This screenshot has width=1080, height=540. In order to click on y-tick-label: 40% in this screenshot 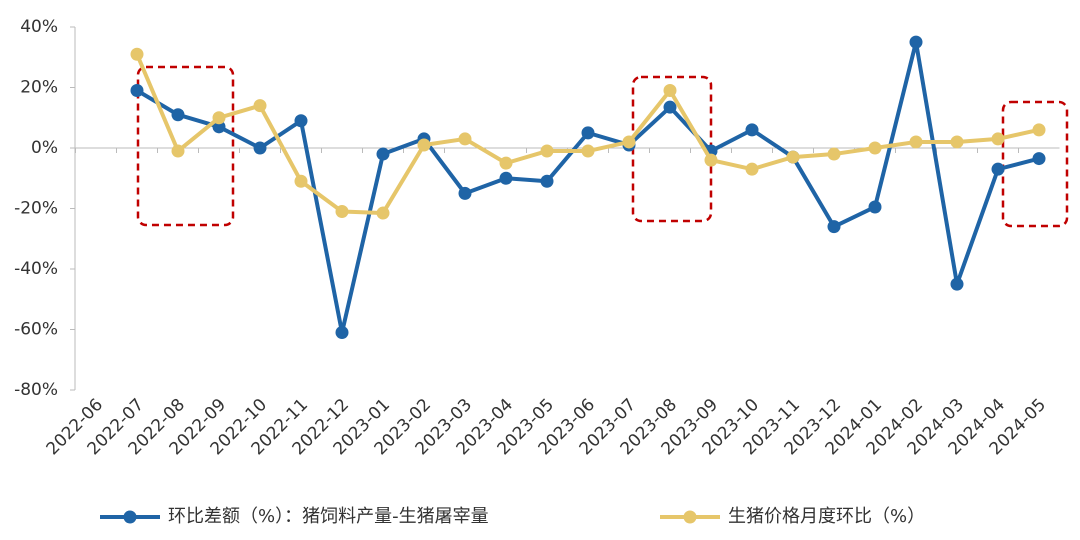, I will do `click(39, 27)`.